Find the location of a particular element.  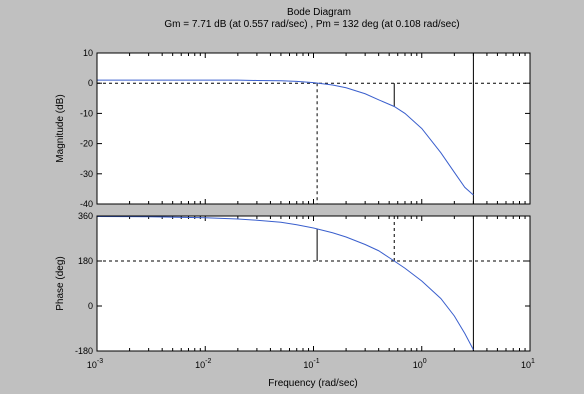

phase-y-tick-label: 0 is located at coordinates (90, 306).